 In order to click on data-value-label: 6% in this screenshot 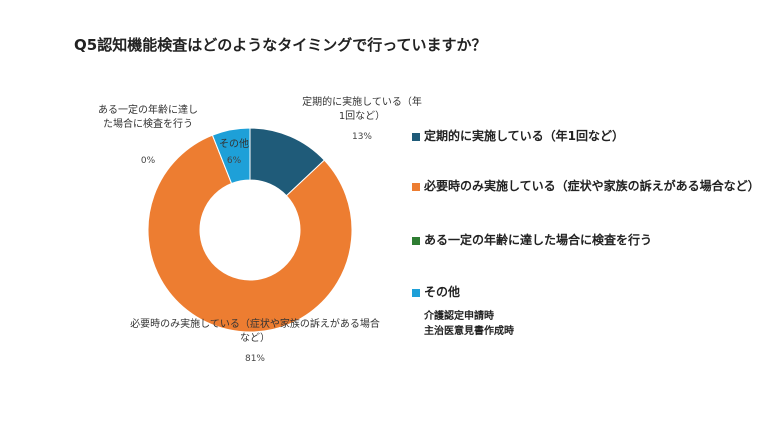, I will do `click(234, 161)`.